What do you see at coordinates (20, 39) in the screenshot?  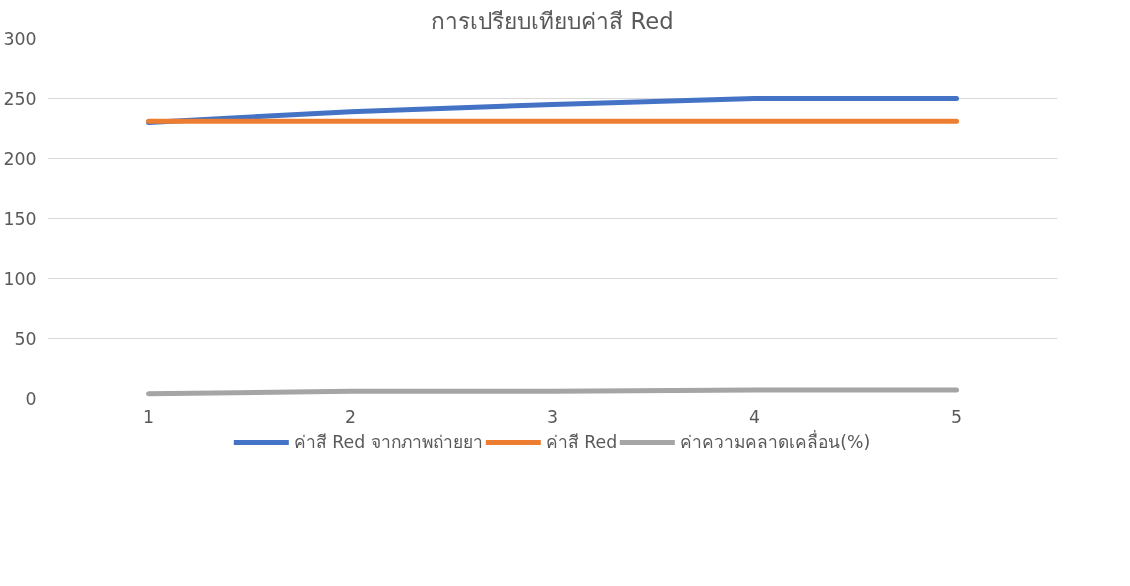 I see `y-tick-label: 300` at bounding box center [20, 39].